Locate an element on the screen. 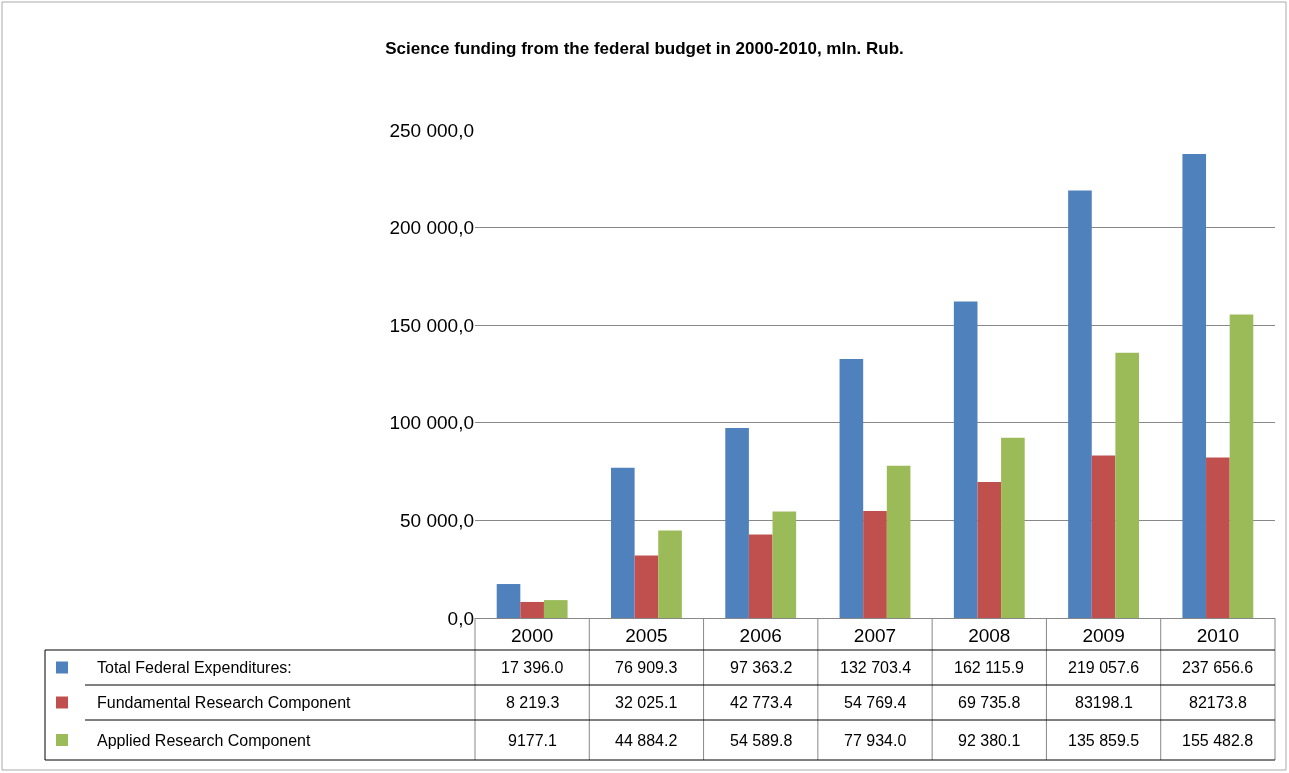 This screenshot has height=773, width=1289. data-label: 76 909.3 is located at coordinates (646, 667).